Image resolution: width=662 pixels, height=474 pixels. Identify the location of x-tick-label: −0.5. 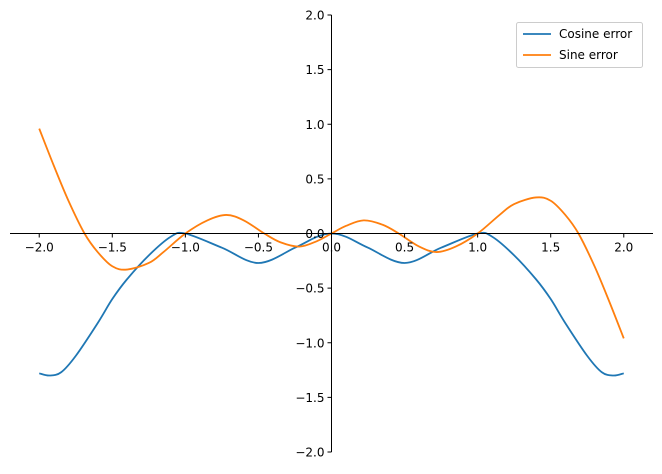
(258, 248).